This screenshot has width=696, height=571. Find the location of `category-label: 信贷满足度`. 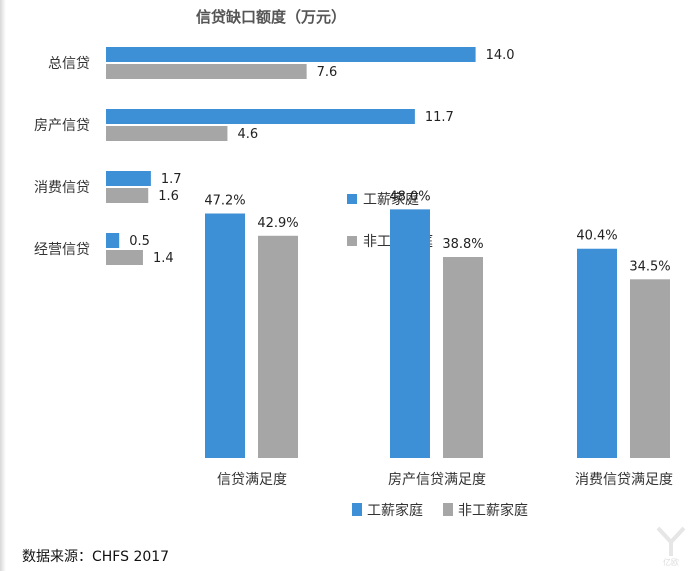

category-label: 信贷满足度 is located at coordinates (252, 480).